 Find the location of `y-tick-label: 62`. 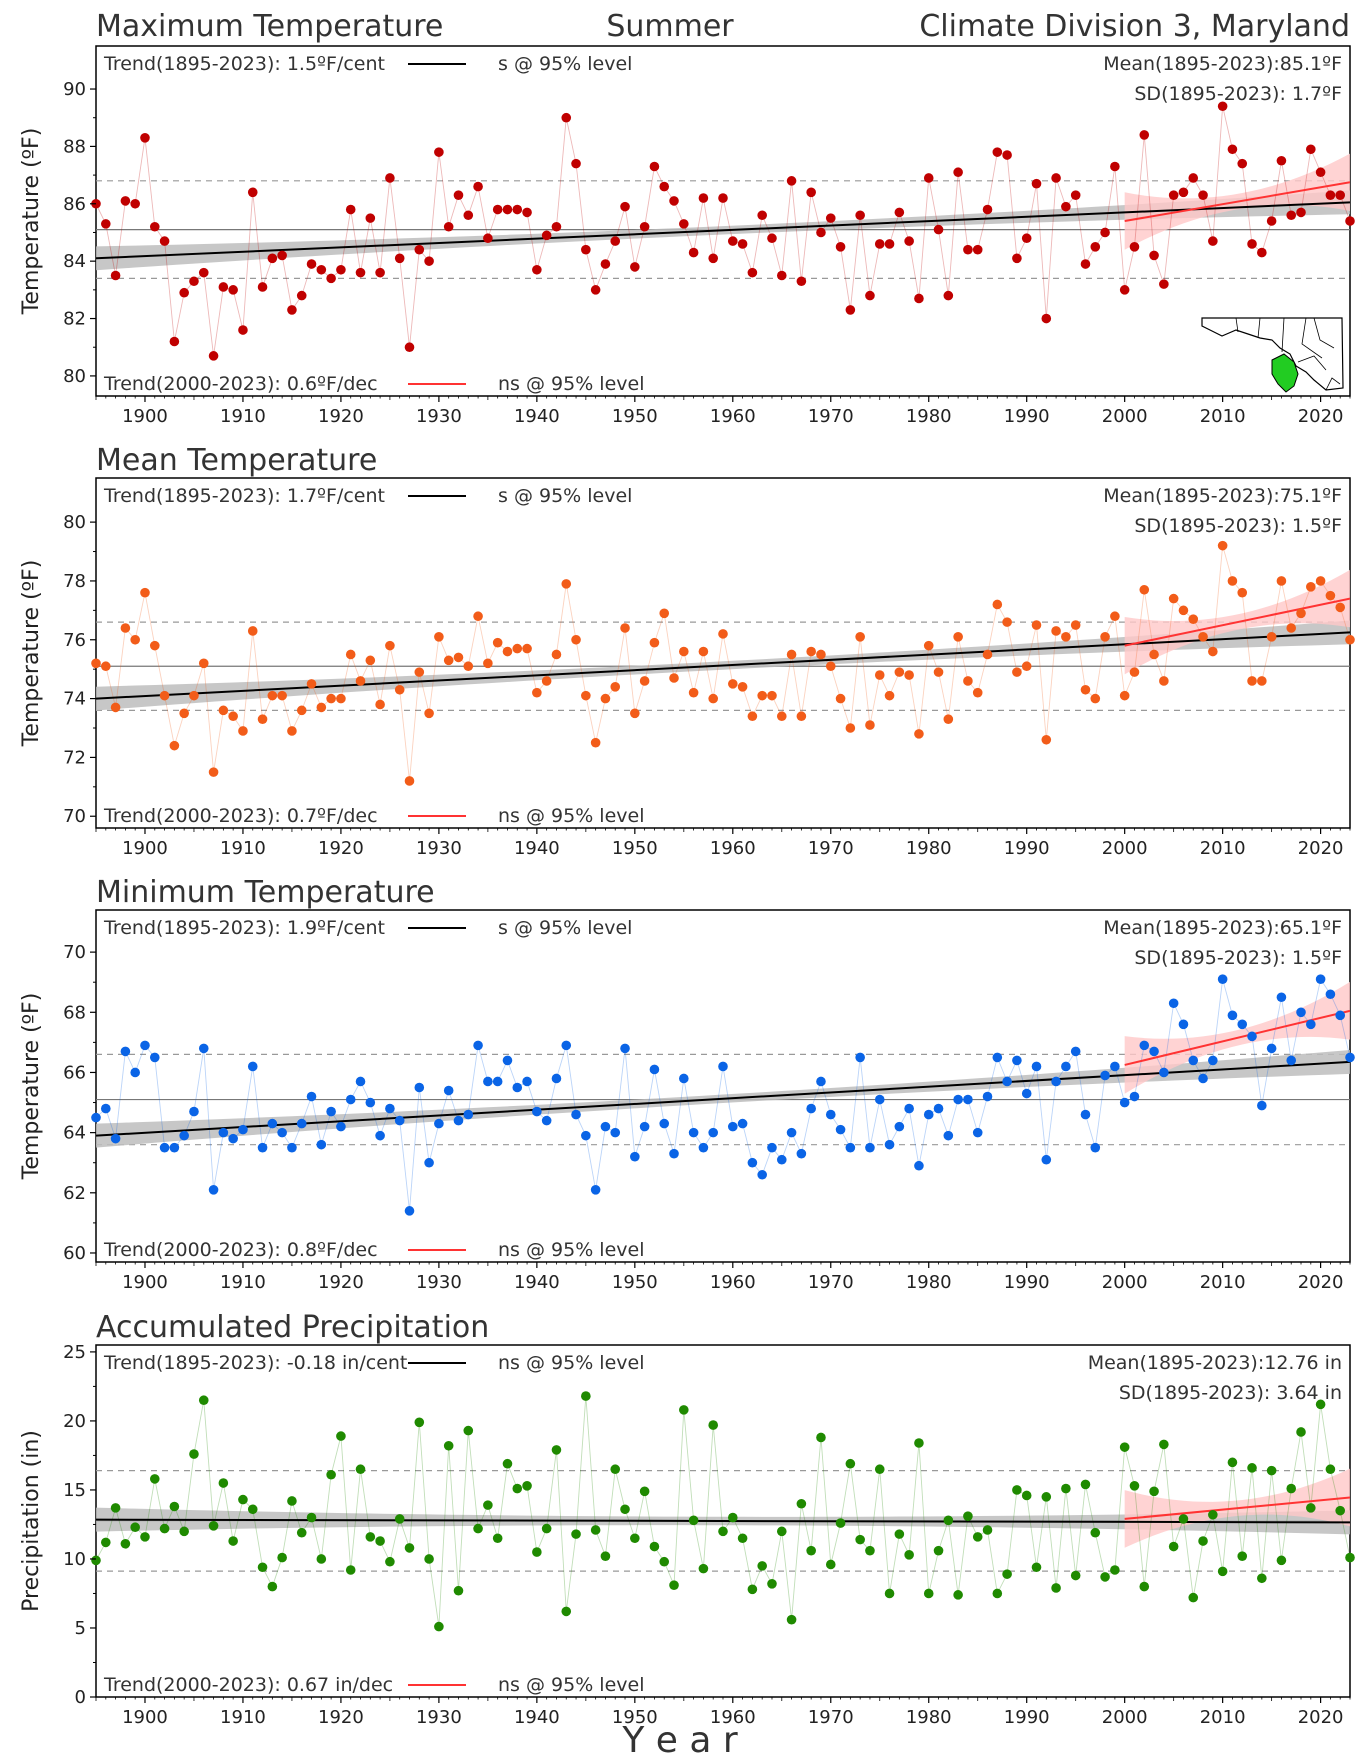

y-tick-label: 62 is located at coordinates (74, 1193).